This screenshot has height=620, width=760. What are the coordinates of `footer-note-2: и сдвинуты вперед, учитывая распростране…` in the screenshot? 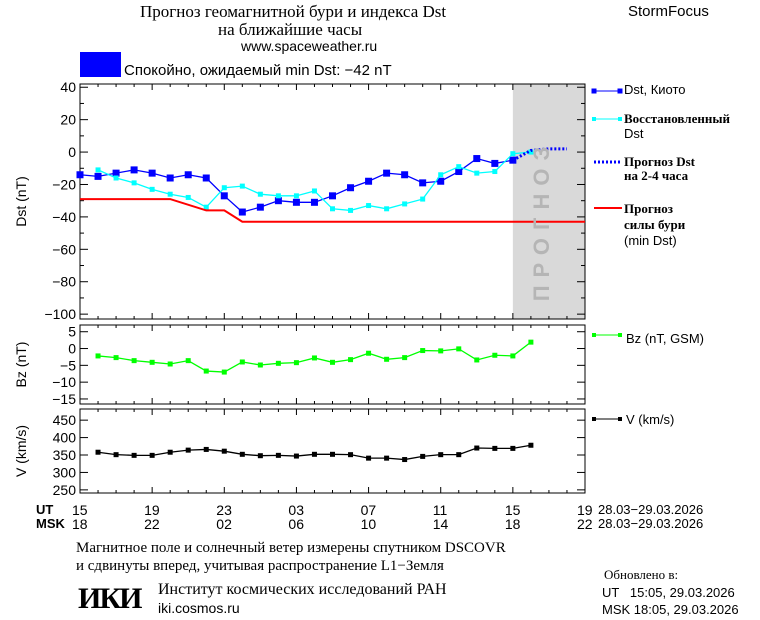 It's located at (260, 566).